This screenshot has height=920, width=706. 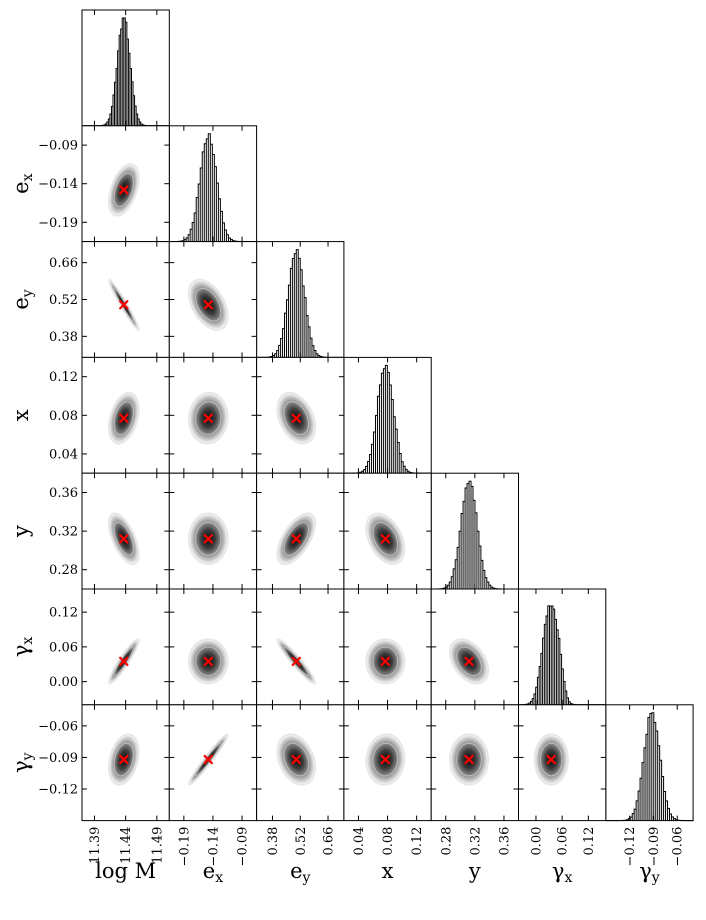 What do you see at coordinates (63, 647) in the screenshot?
I see `y-tick-label: 0.06` at bounding box center [63, 647].